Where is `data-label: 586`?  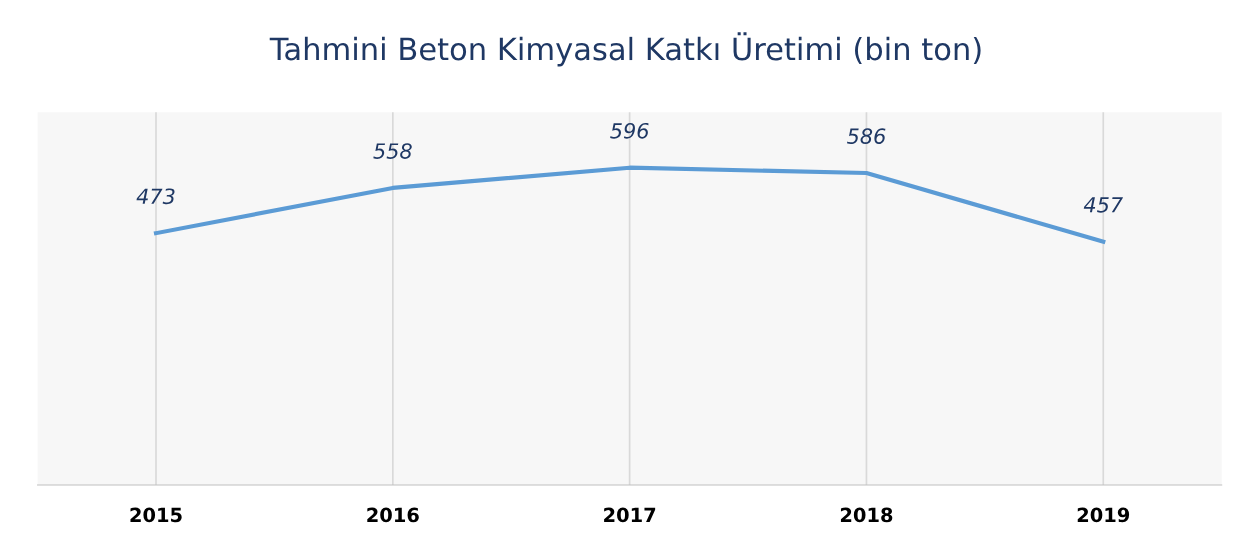
data-label: 586 is located at coordinates (866, 136).